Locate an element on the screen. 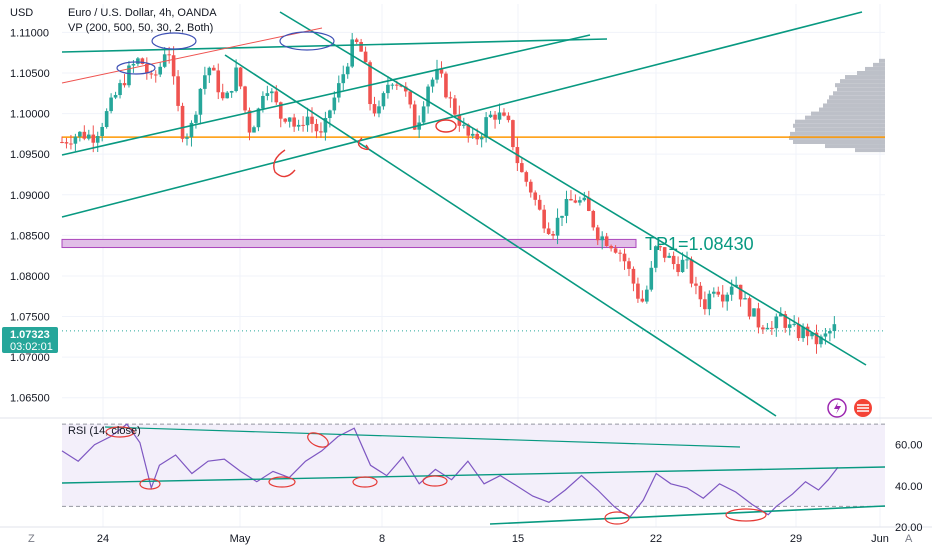  price-tick-label: 1.07500 is located at coordinates (30, 318).